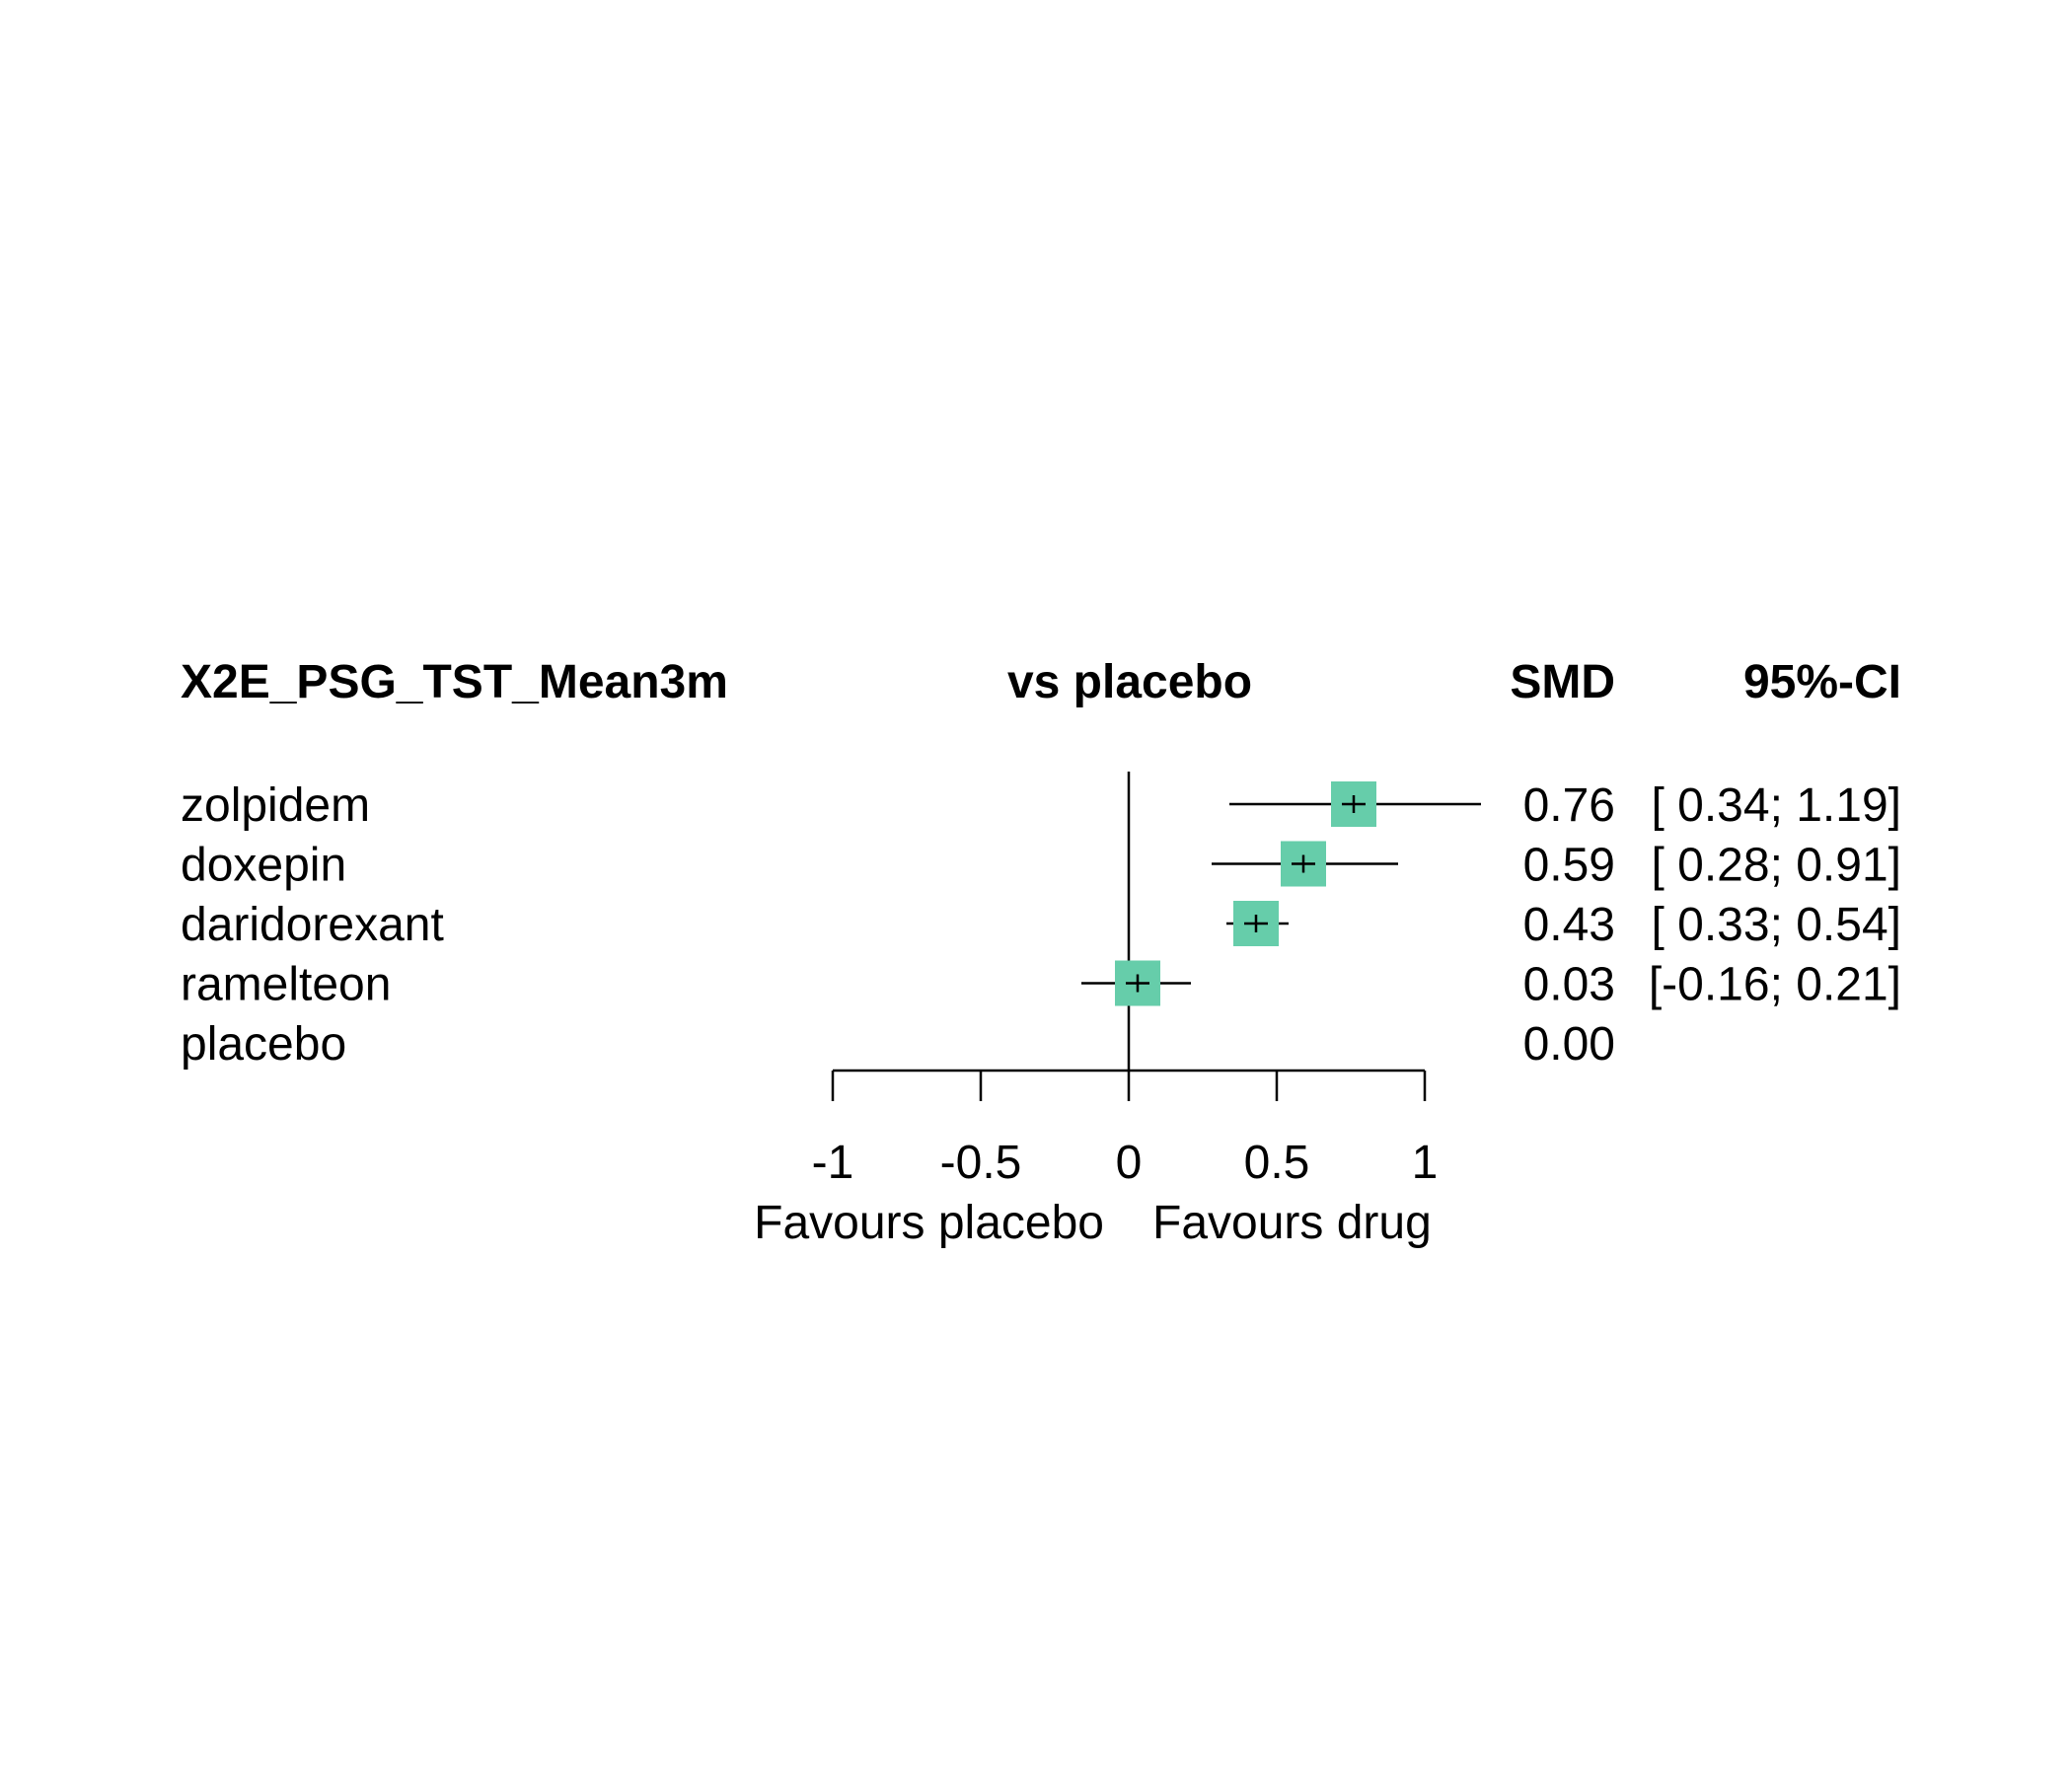 The image size is (2072, 1776). What do you see at coordinates (264, 866) in the screenshot?
I see `row-label: doxepin` at bounding box center [264, 866].